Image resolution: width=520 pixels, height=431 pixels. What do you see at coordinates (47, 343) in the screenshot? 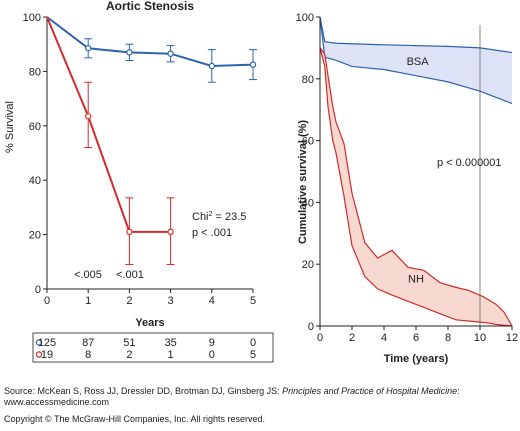
I see `at-risk-count-blue: 125` at bounding box center [47, 343].